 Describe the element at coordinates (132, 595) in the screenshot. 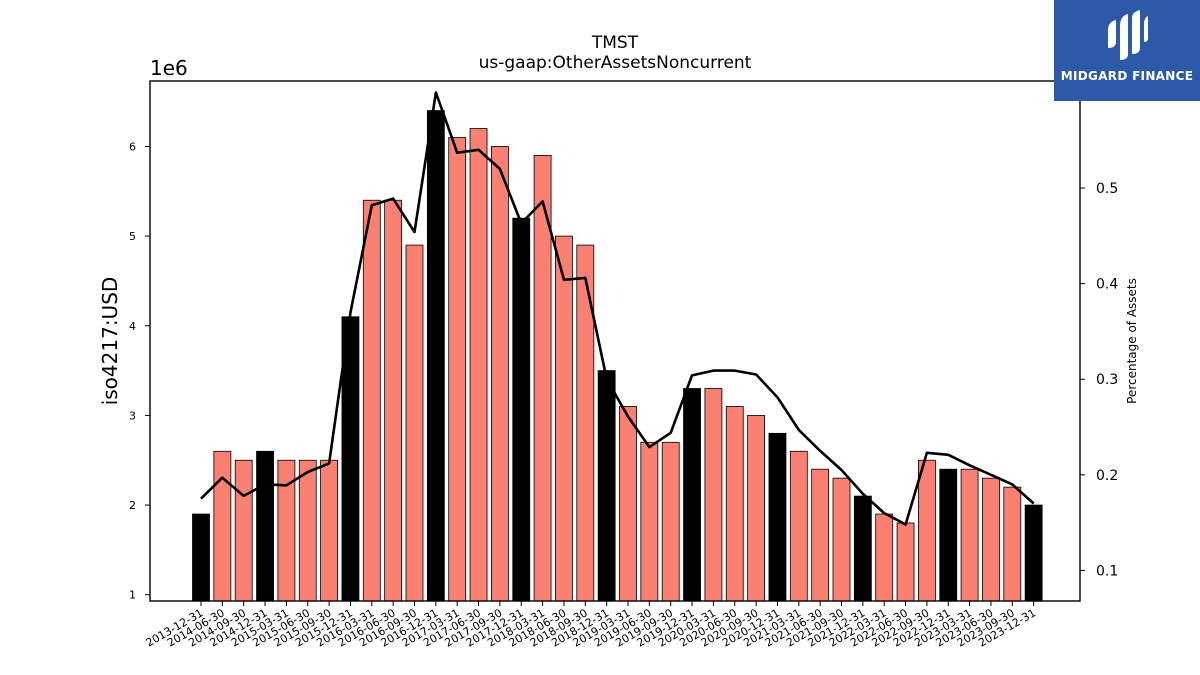

I see `y-tick-label: 1` at that location.